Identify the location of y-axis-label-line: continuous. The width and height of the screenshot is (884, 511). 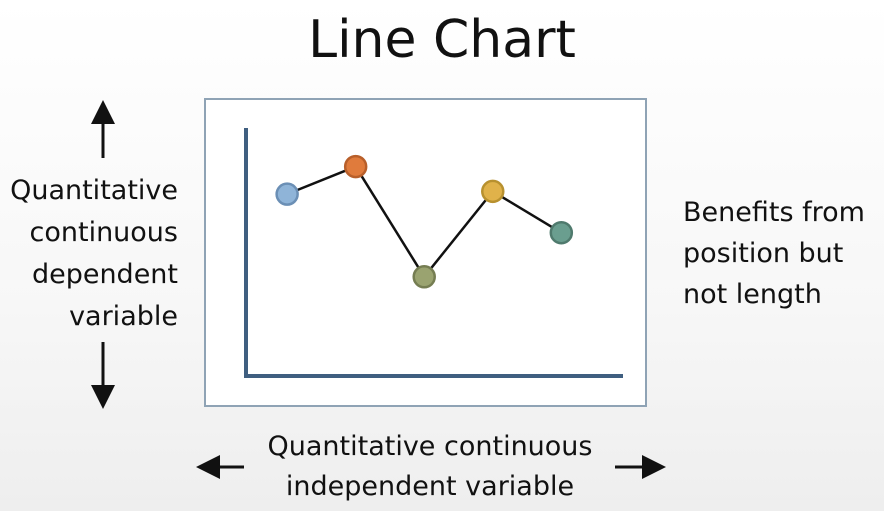
(104, 232).